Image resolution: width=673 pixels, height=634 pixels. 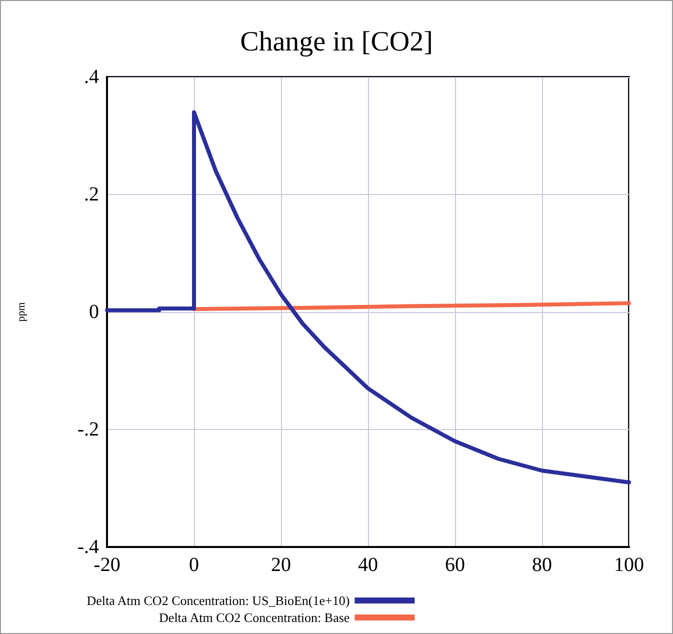 I want to click on chart-title: Change in [CO2], so click(x=336, y=42).